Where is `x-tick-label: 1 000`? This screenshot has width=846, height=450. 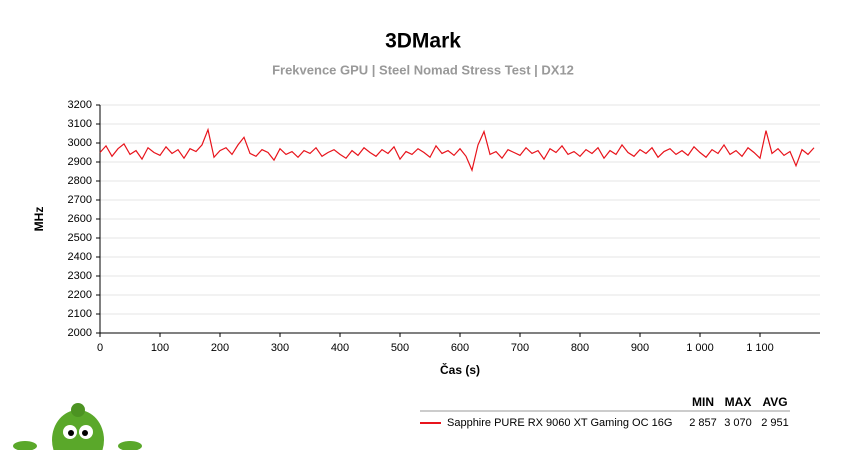 x-tick-label: 1 000 is located at coordinates (700, 348).